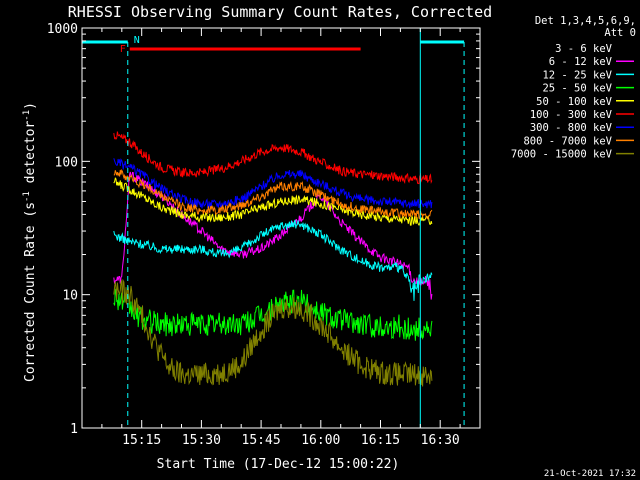  What do you see at coordinates (584, 49) in the screenshot?
I see `legend-label-0: 3 - 6 keV` at bounding box center [584, 49].